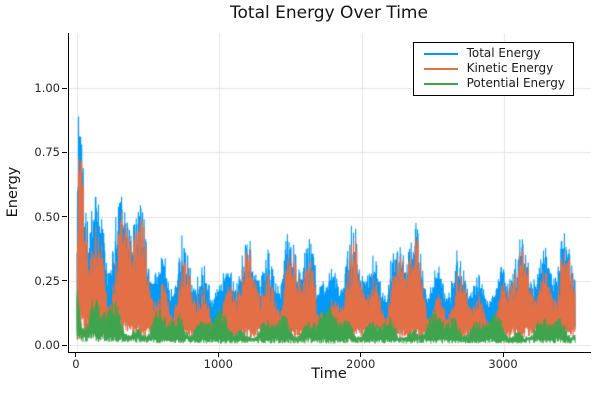 This screenshot has width=600, height=400. I want to click on x-tick-label: 1000, so click(218, 364).